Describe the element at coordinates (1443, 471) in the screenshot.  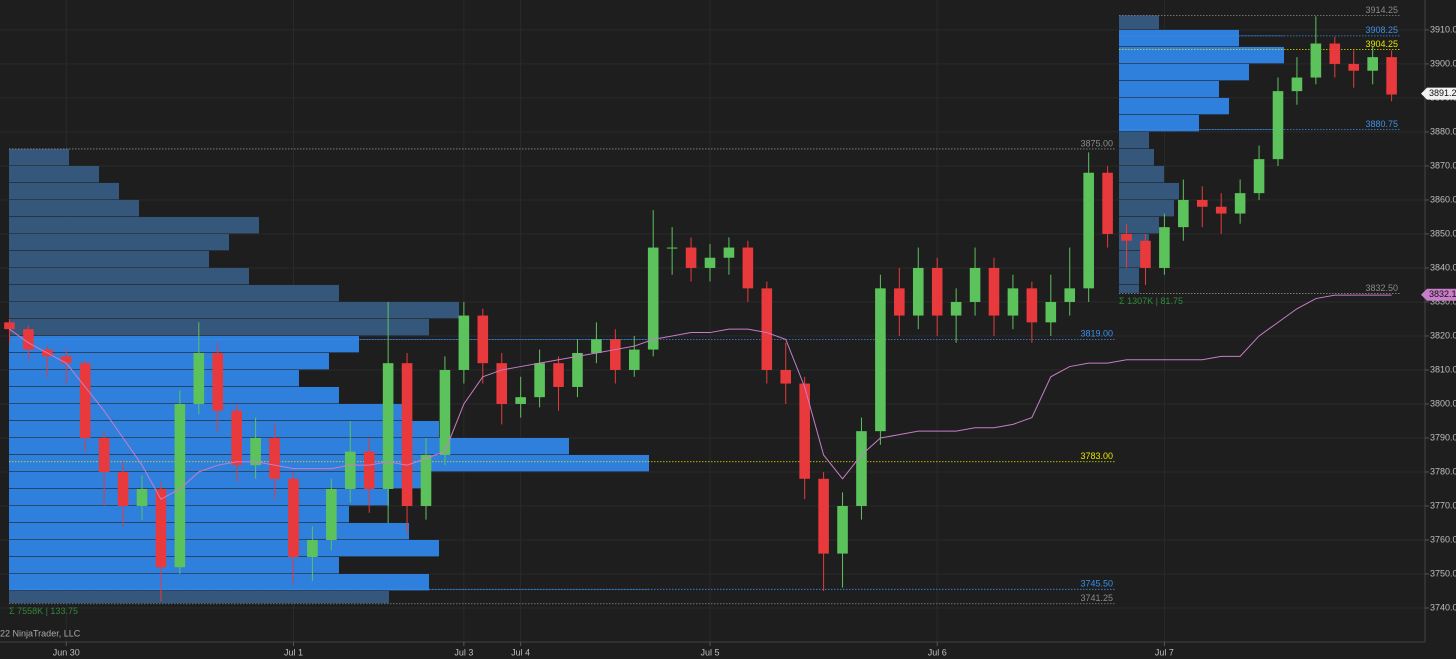
I see `y-tick-label: 3780.00` at that location.